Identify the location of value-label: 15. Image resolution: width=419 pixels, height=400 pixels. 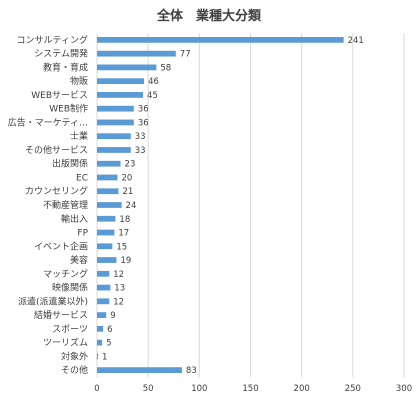
(121, 247).